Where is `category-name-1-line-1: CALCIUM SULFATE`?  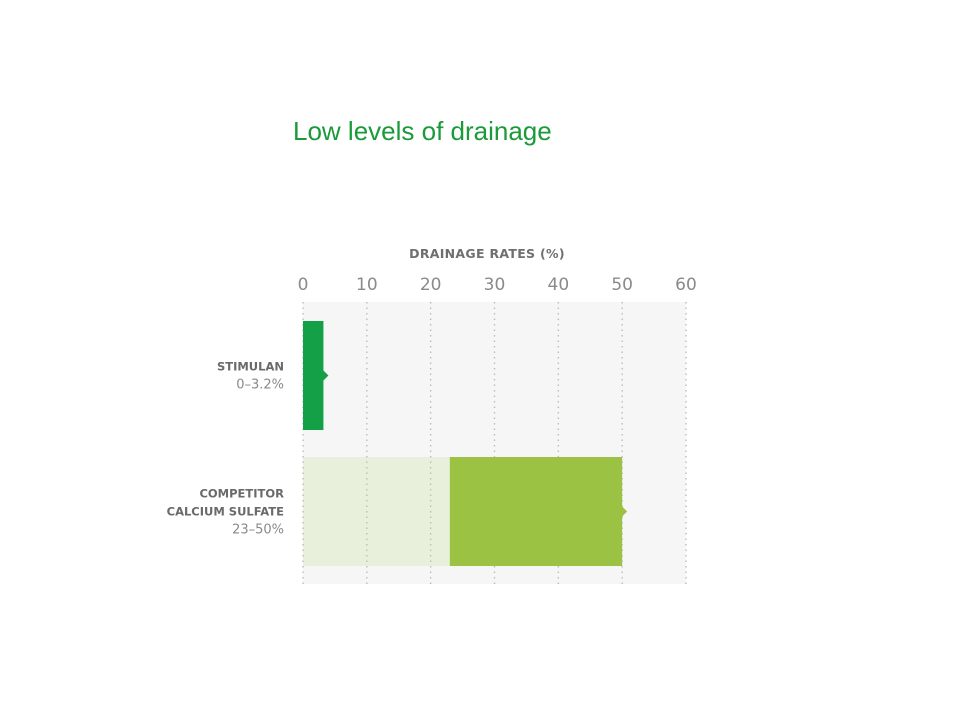
category-name-1-line-1: CALCIUM SULFATE is located at coordinates (226, 512).